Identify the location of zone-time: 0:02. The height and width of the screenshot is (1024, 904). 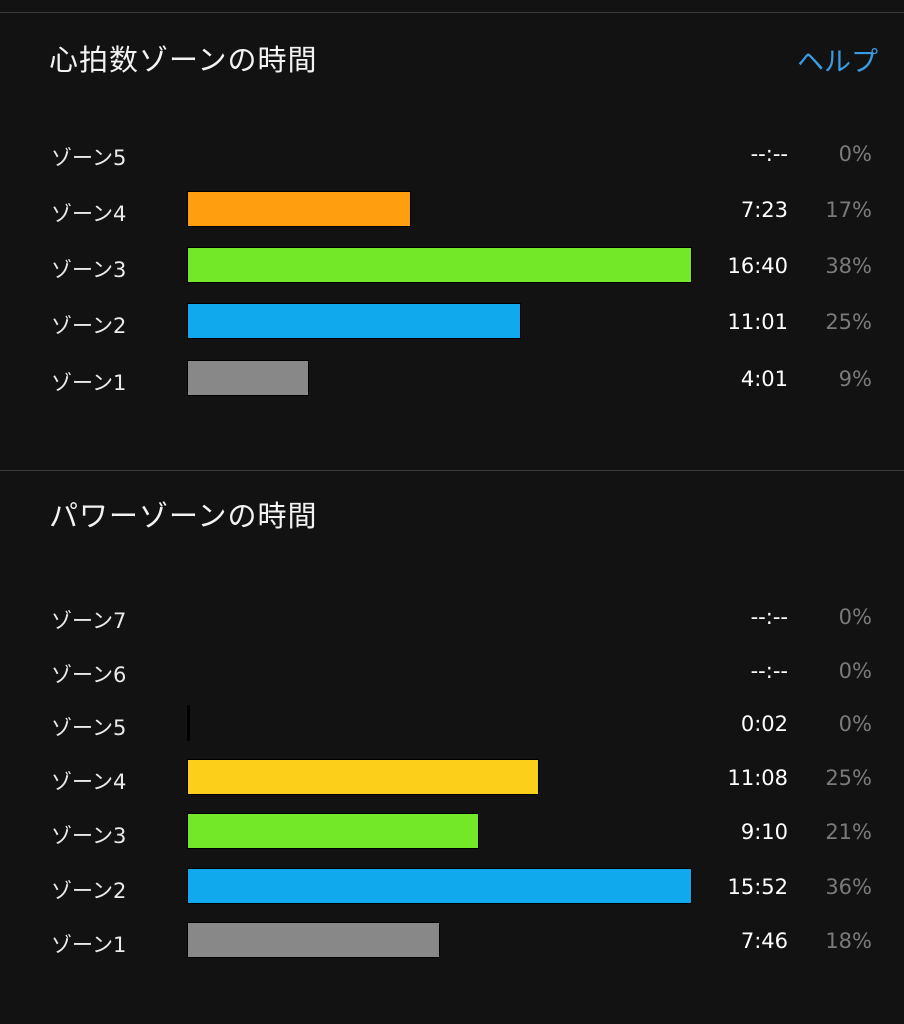
(764, 724).